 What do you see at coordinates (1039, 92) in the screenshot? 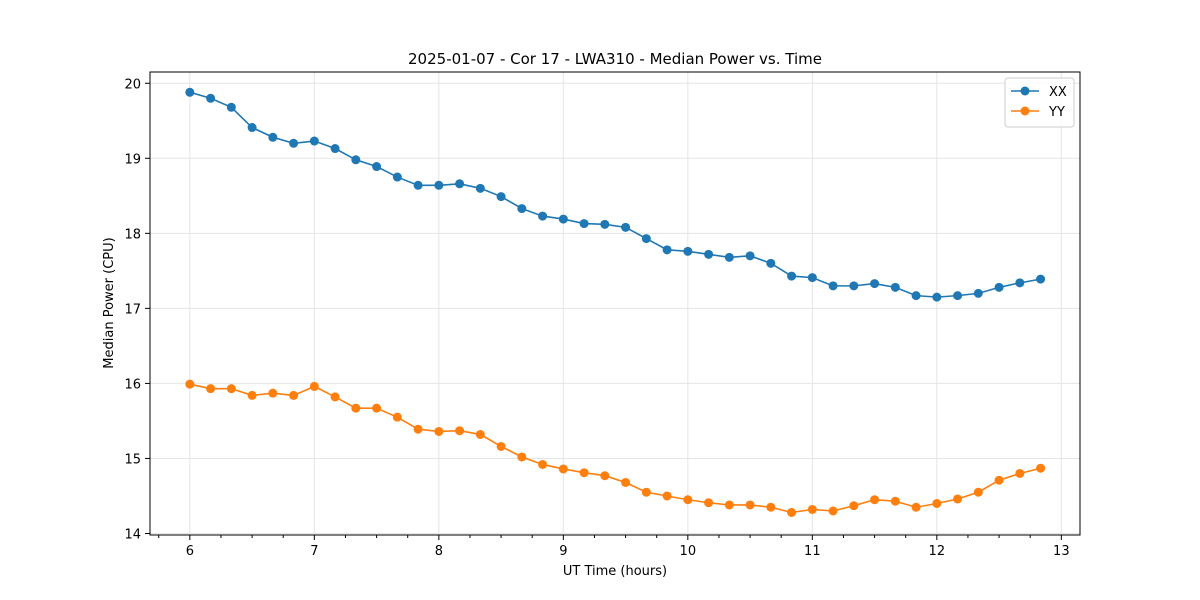
I see `legend-item: XX` at bounding box center [1039, 92].